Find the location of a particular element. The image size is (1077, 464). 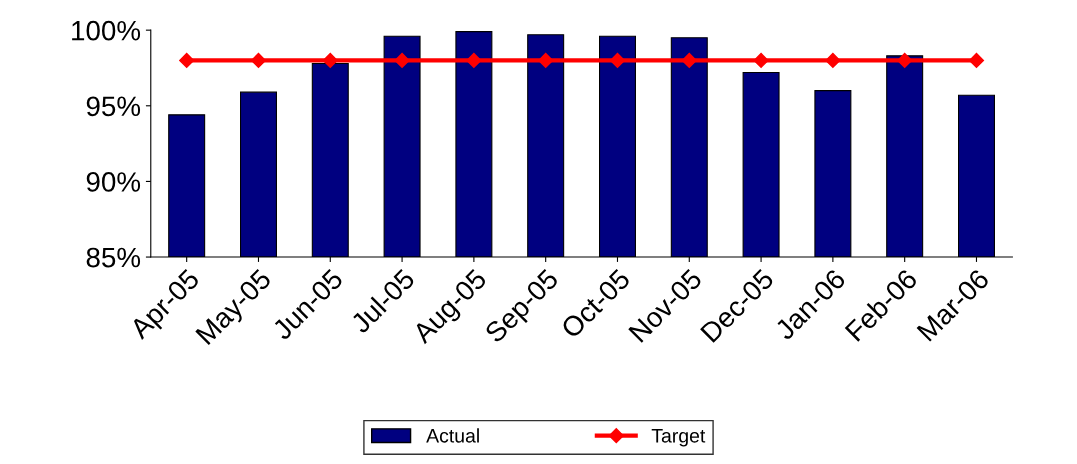

y-tick-label: 90% is located at coordinates (113, 182).